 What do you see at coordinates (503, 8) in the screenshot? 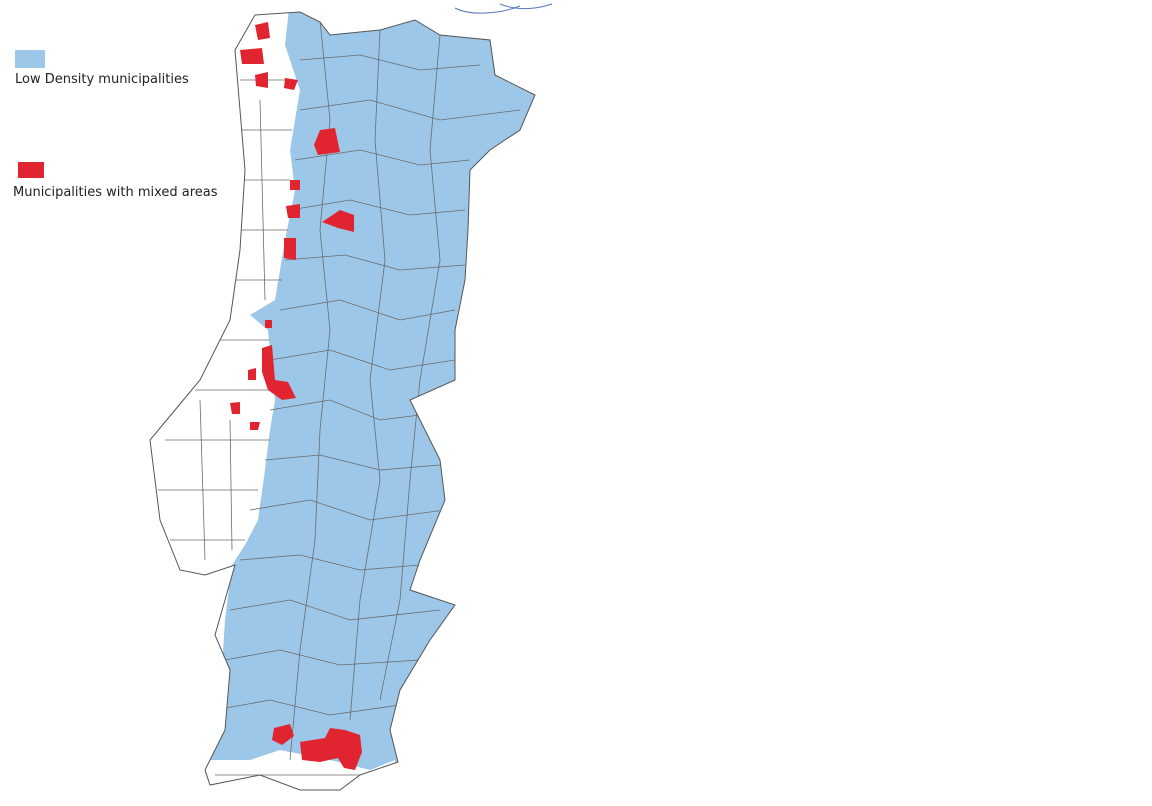
I see `scribble` at bounding box center [503, 8].